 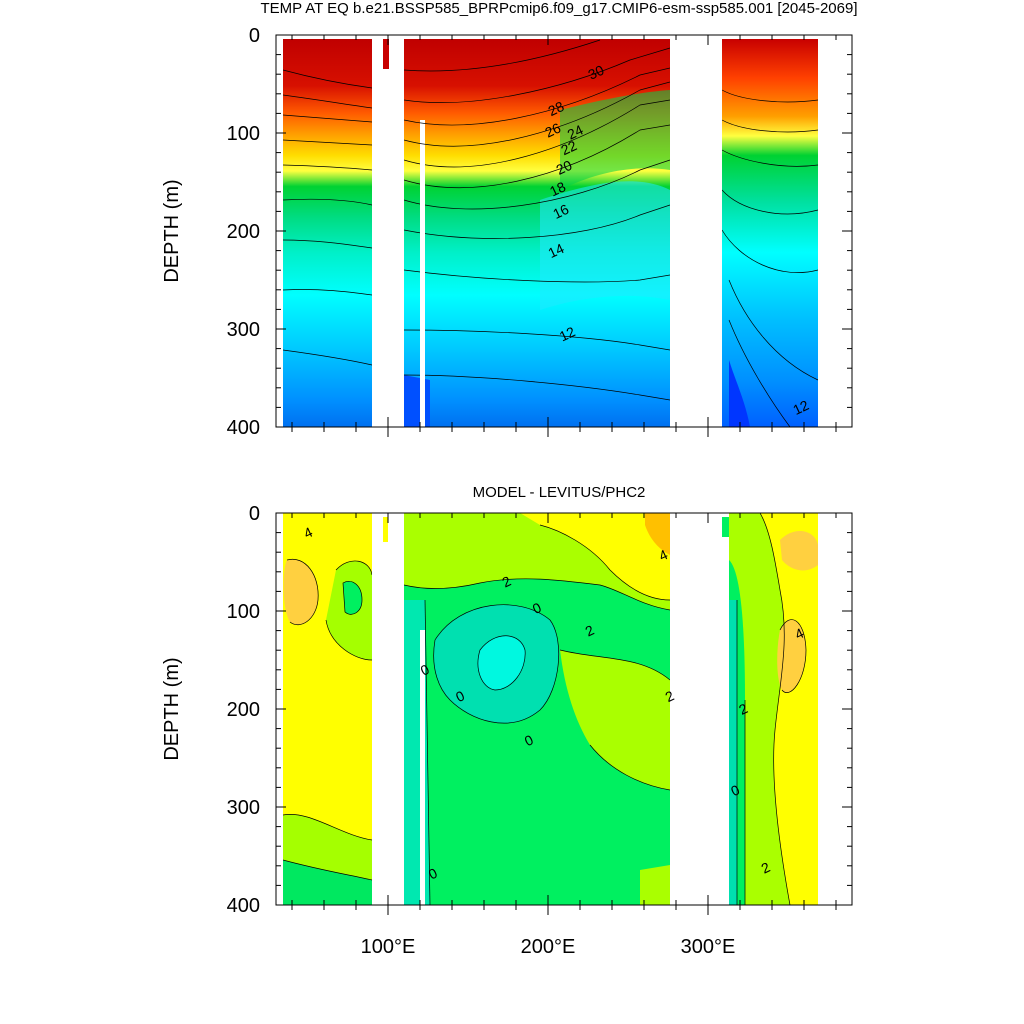 What do you see at coordinates (243, 330) in the screenshot?
I see `top-y-tick-label: 300` at bounding box center [243, 330].